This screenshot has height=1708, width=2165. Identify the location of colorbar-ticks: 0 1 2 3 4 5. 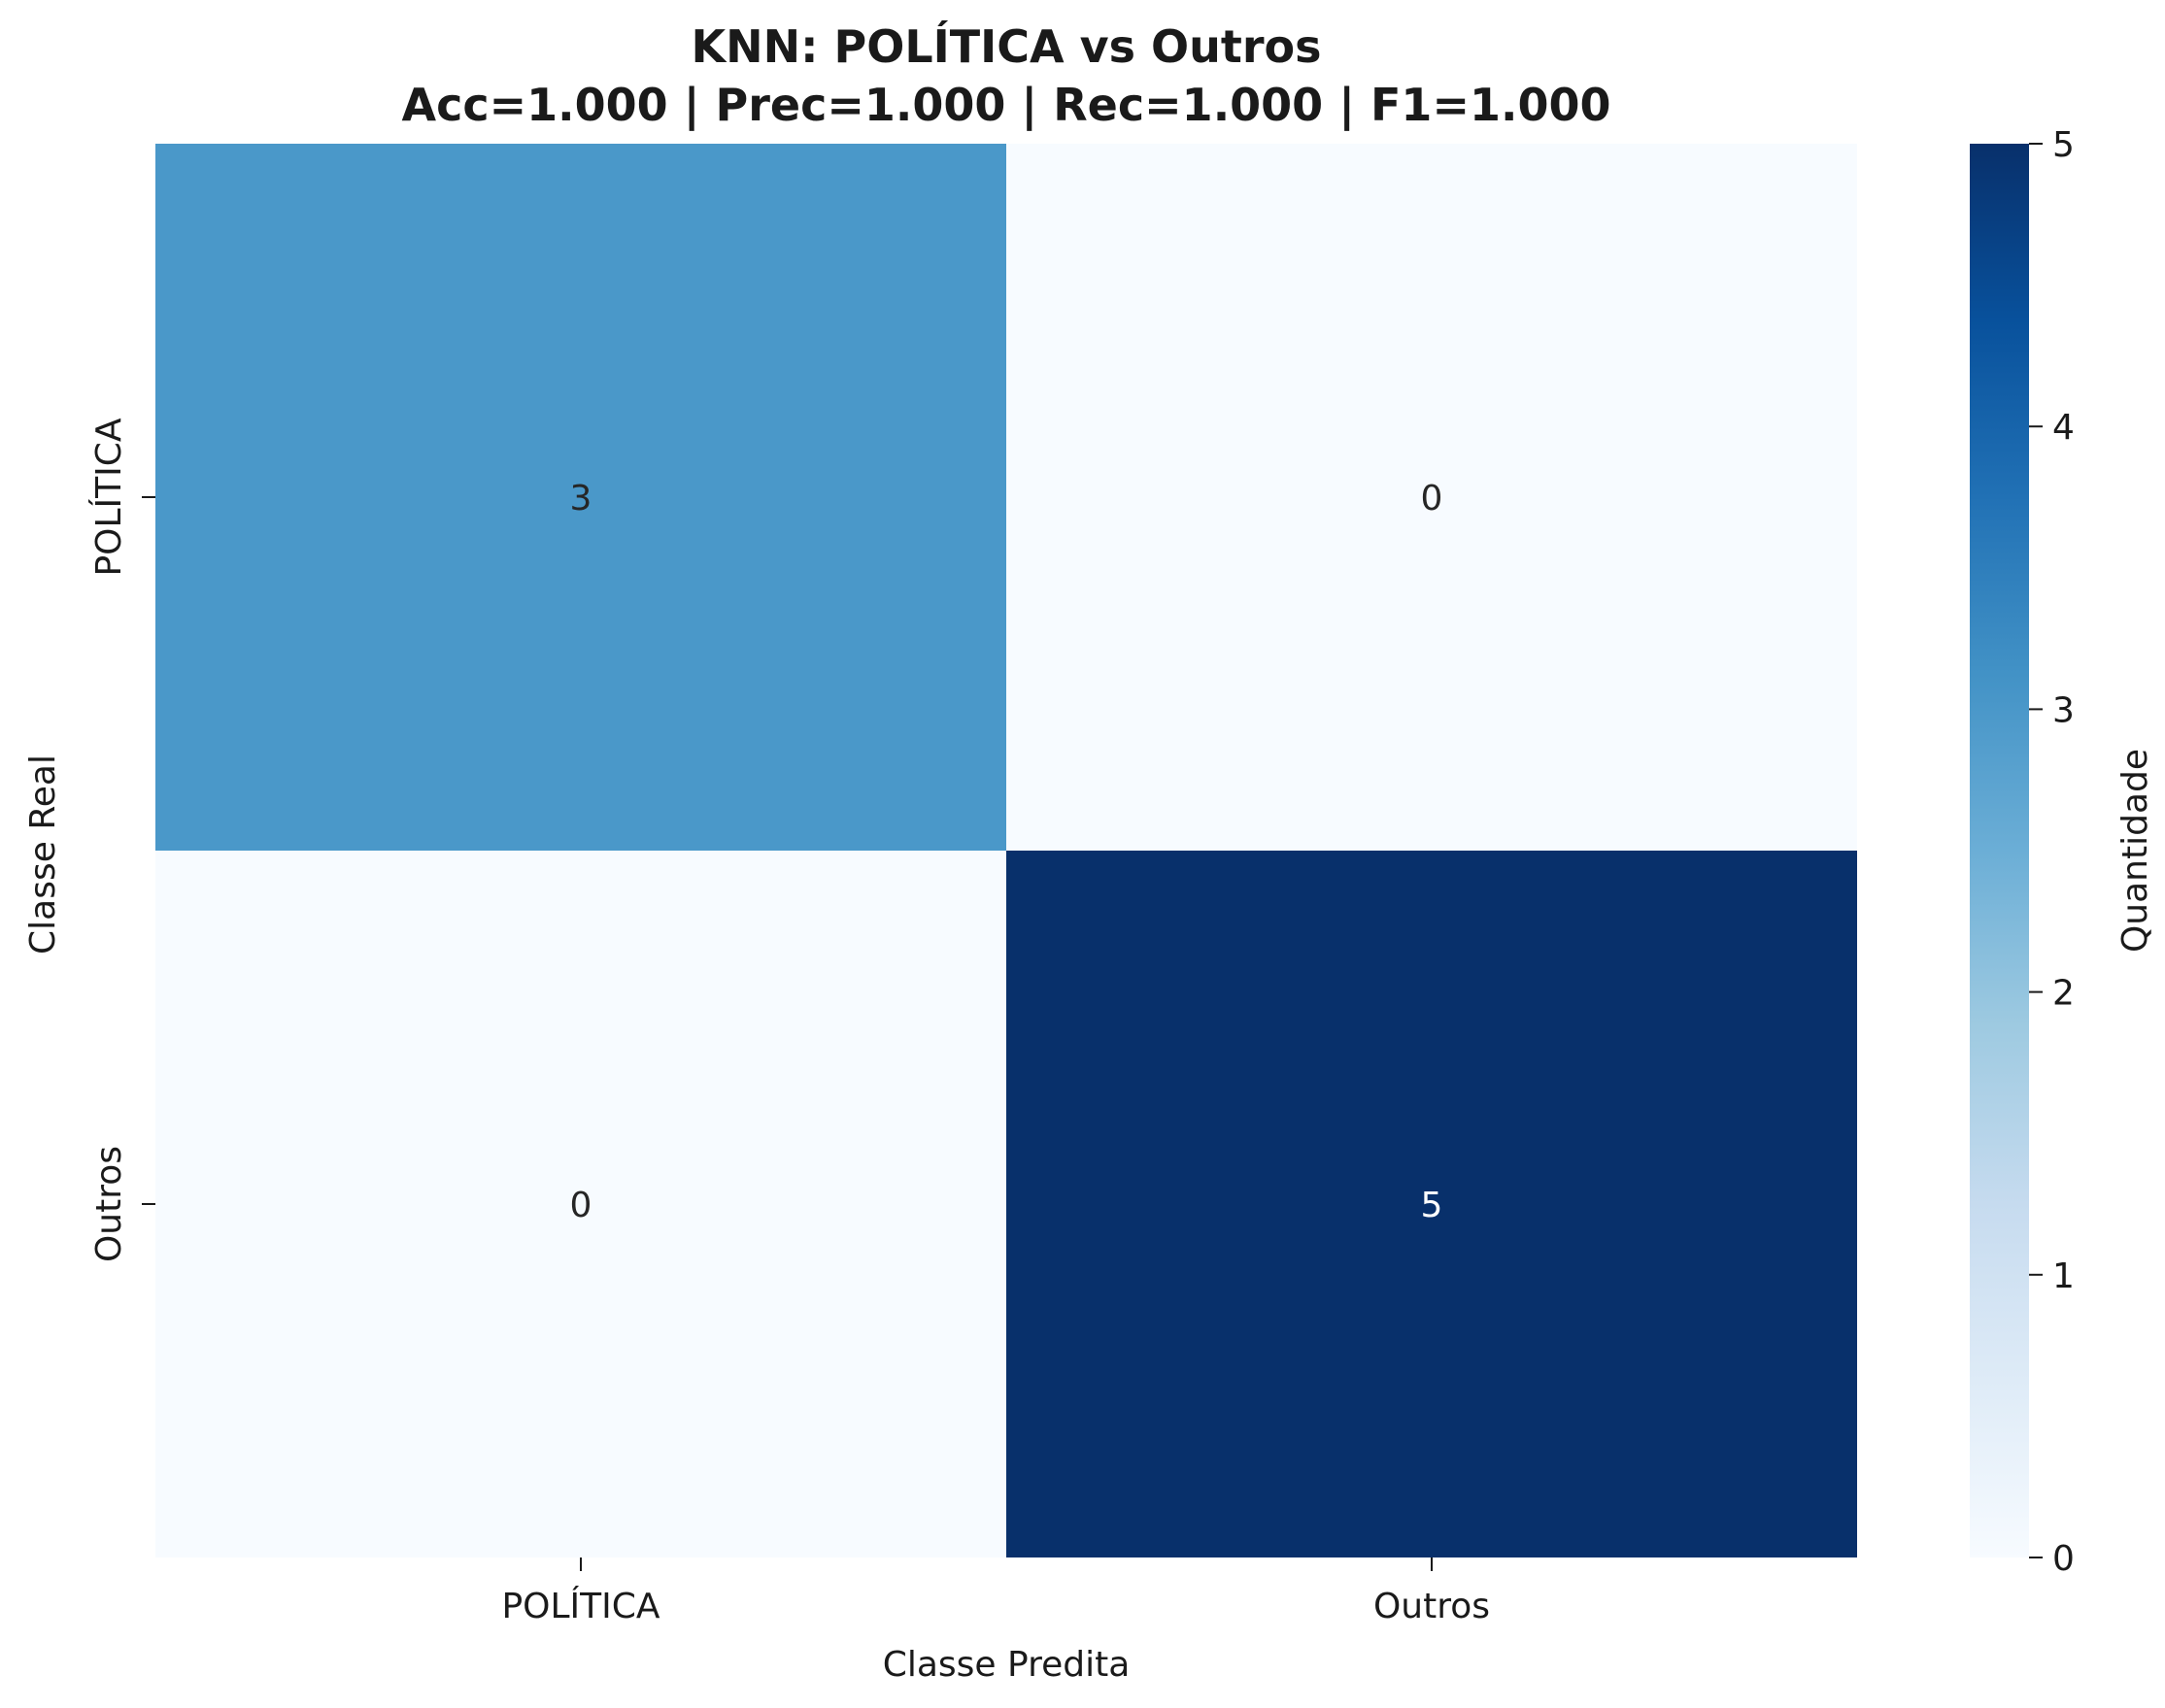
(2052, 852).